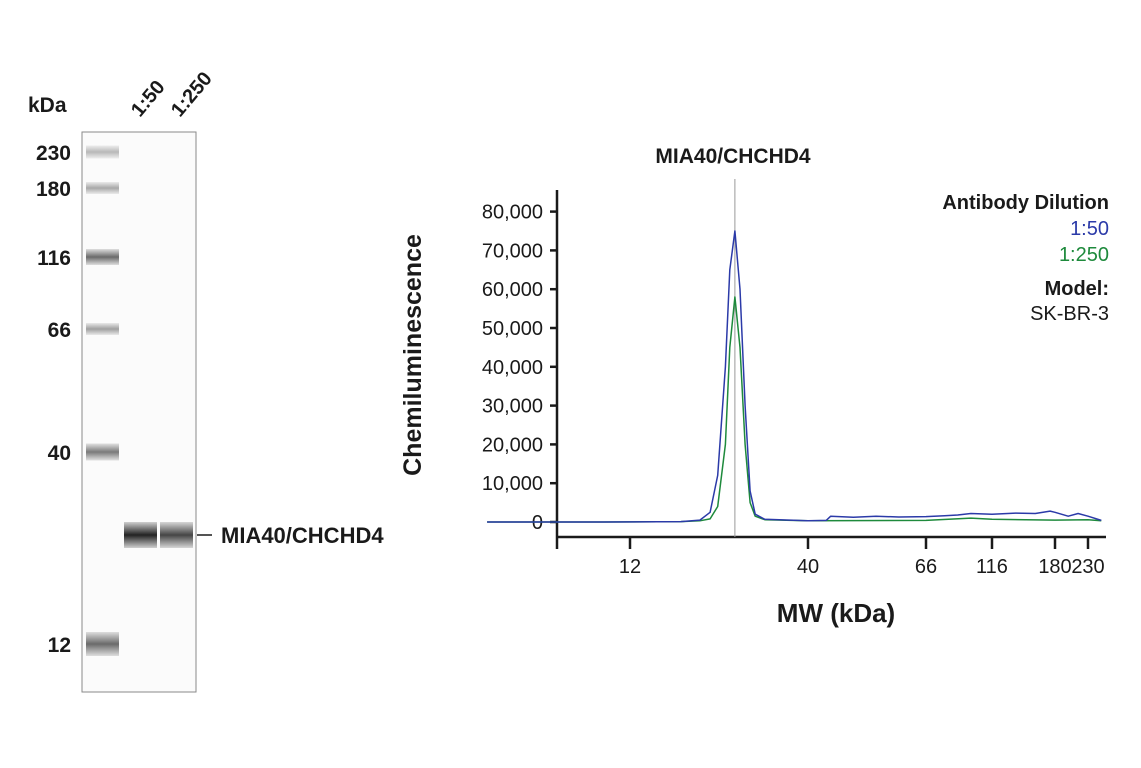  Describe the element at coordinates (512, 213) in the screenshot. I see `y-tick-label: 80,000` at that location.